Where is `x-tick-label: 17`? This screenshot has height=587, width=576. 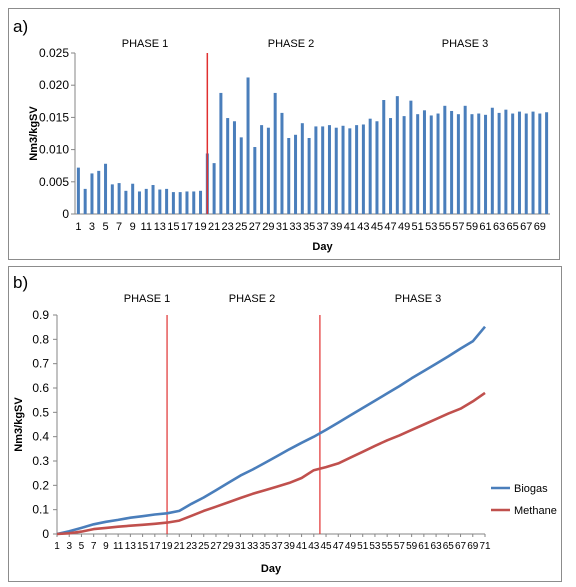
x-tick-label: 17 is located at coordinates (155, 546).